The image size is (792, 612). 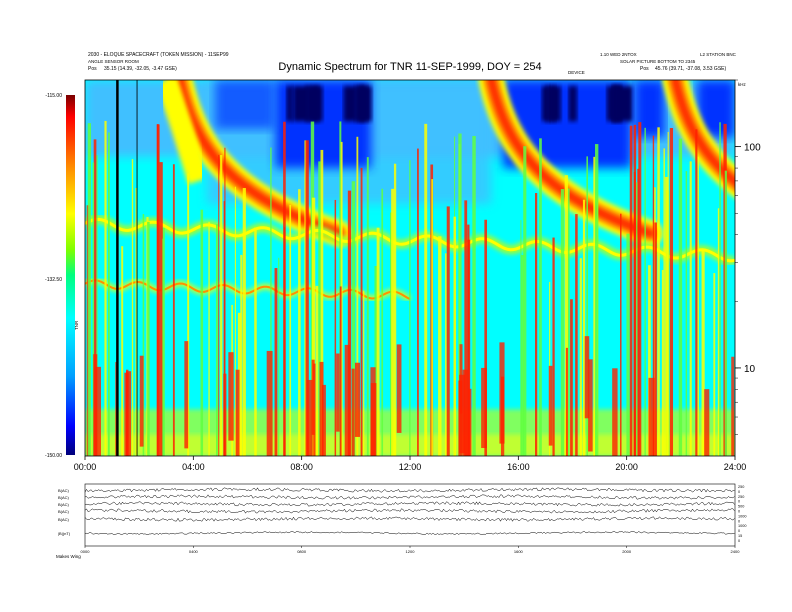 What do you see at coordinates (741, 487) in the screenshot?
I see `bottom-right-tick: 250` at bounding box center [741, 487].